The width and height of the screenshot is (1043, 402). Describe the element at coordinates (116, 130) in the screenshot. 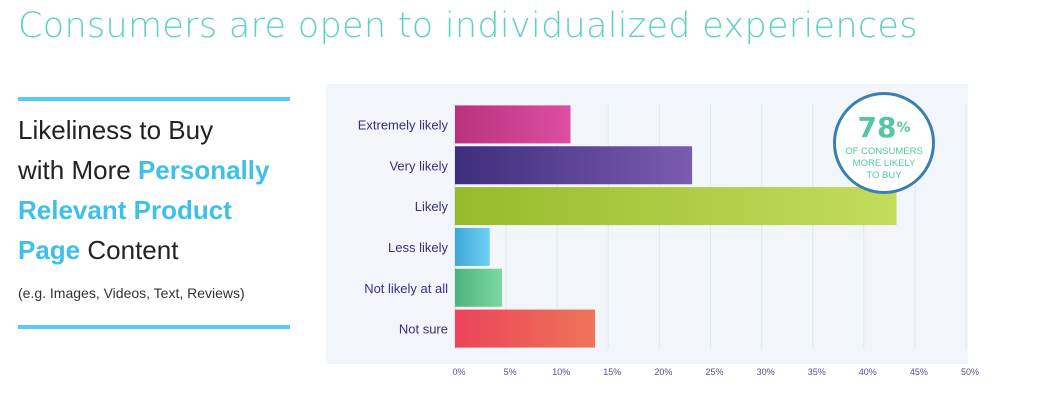

I see `headline-line1: Likeliness to Buy` at that location.